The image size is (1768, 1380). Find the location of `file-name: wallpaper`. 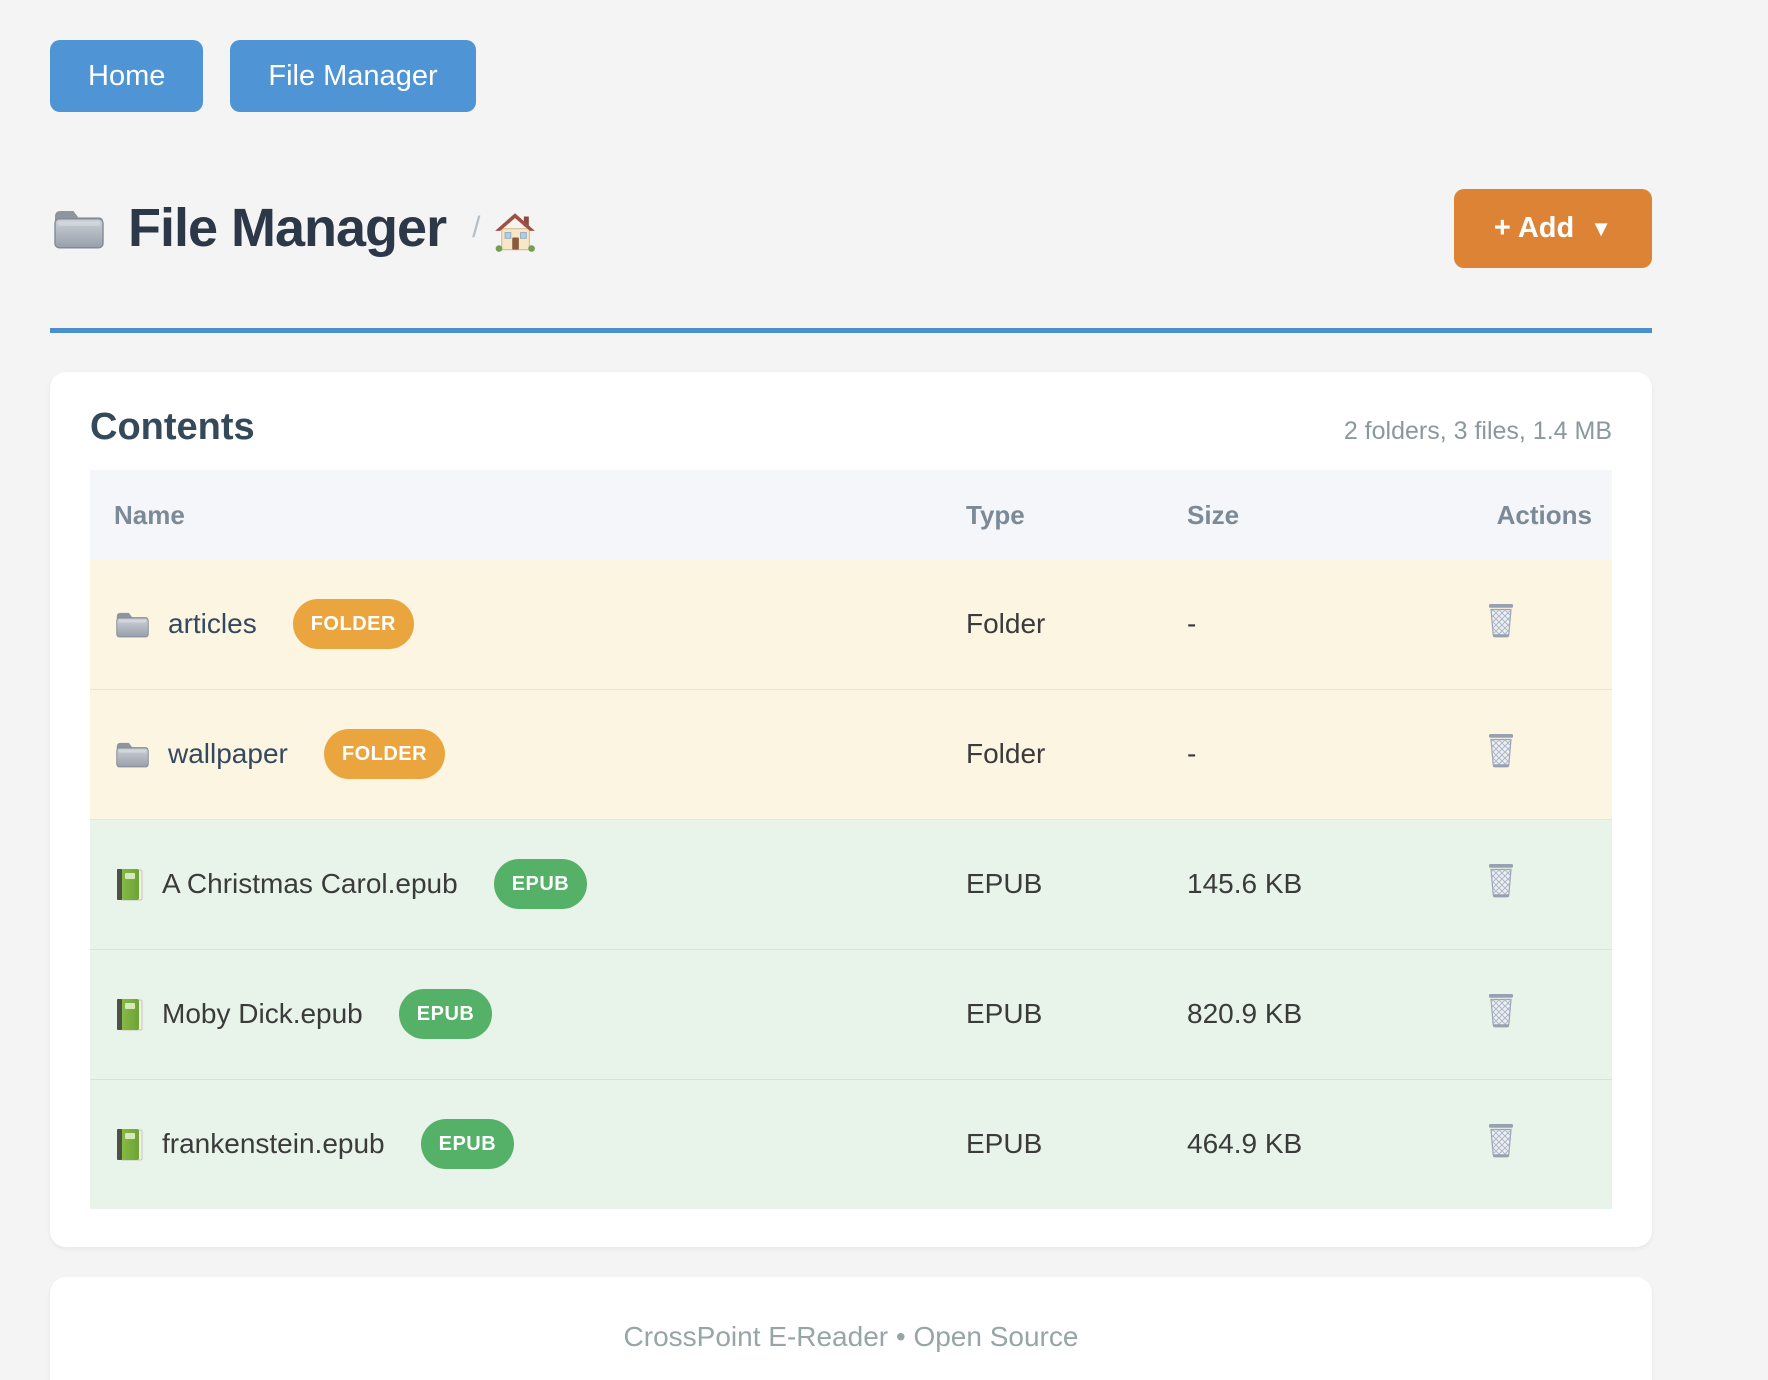

file-name: wallpaper is located at coordinates (228, 753).